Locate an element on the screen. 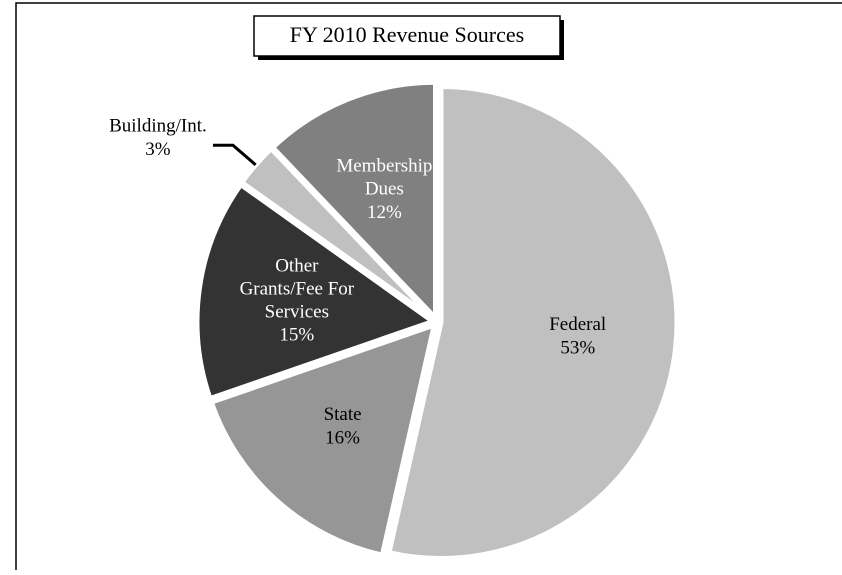 This screenshot has height=575, width=842. value-label: 15% is located at coordinates (296, 335).